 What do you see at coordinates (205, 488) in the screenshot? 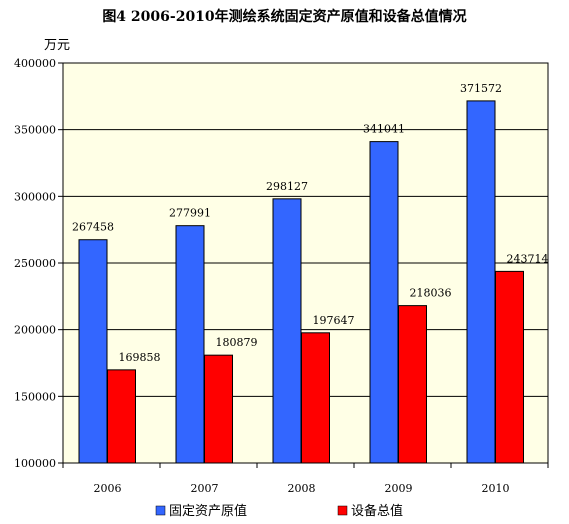
I see `x-tick-label: 2007` at bounding box center [205, 488].